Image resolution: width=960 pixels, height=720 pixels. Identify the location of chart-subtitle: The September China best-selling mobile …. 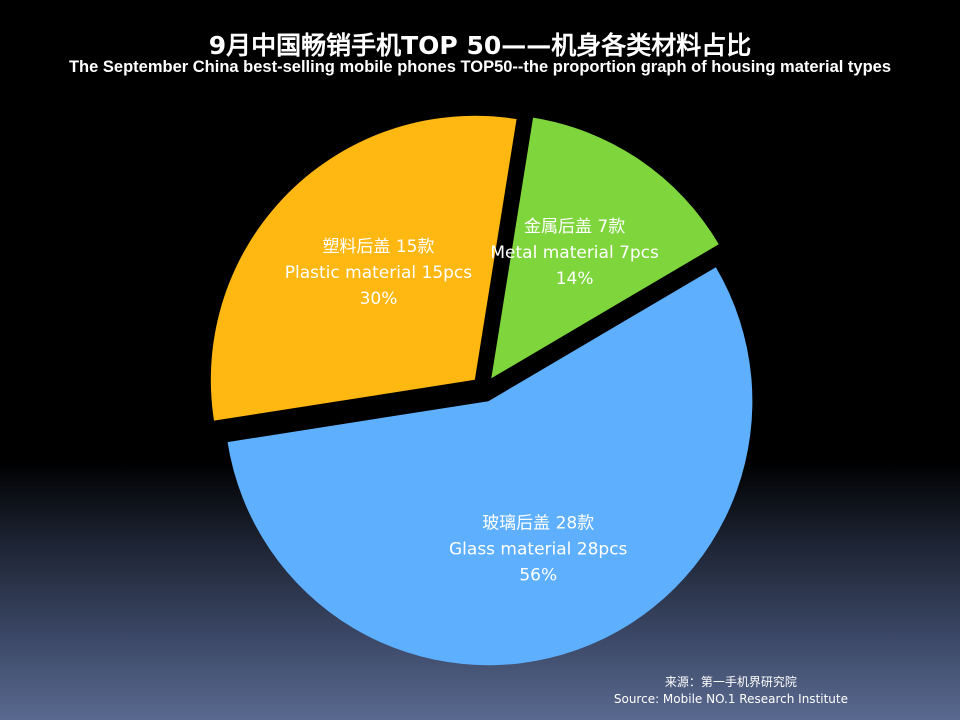
(480, 67).